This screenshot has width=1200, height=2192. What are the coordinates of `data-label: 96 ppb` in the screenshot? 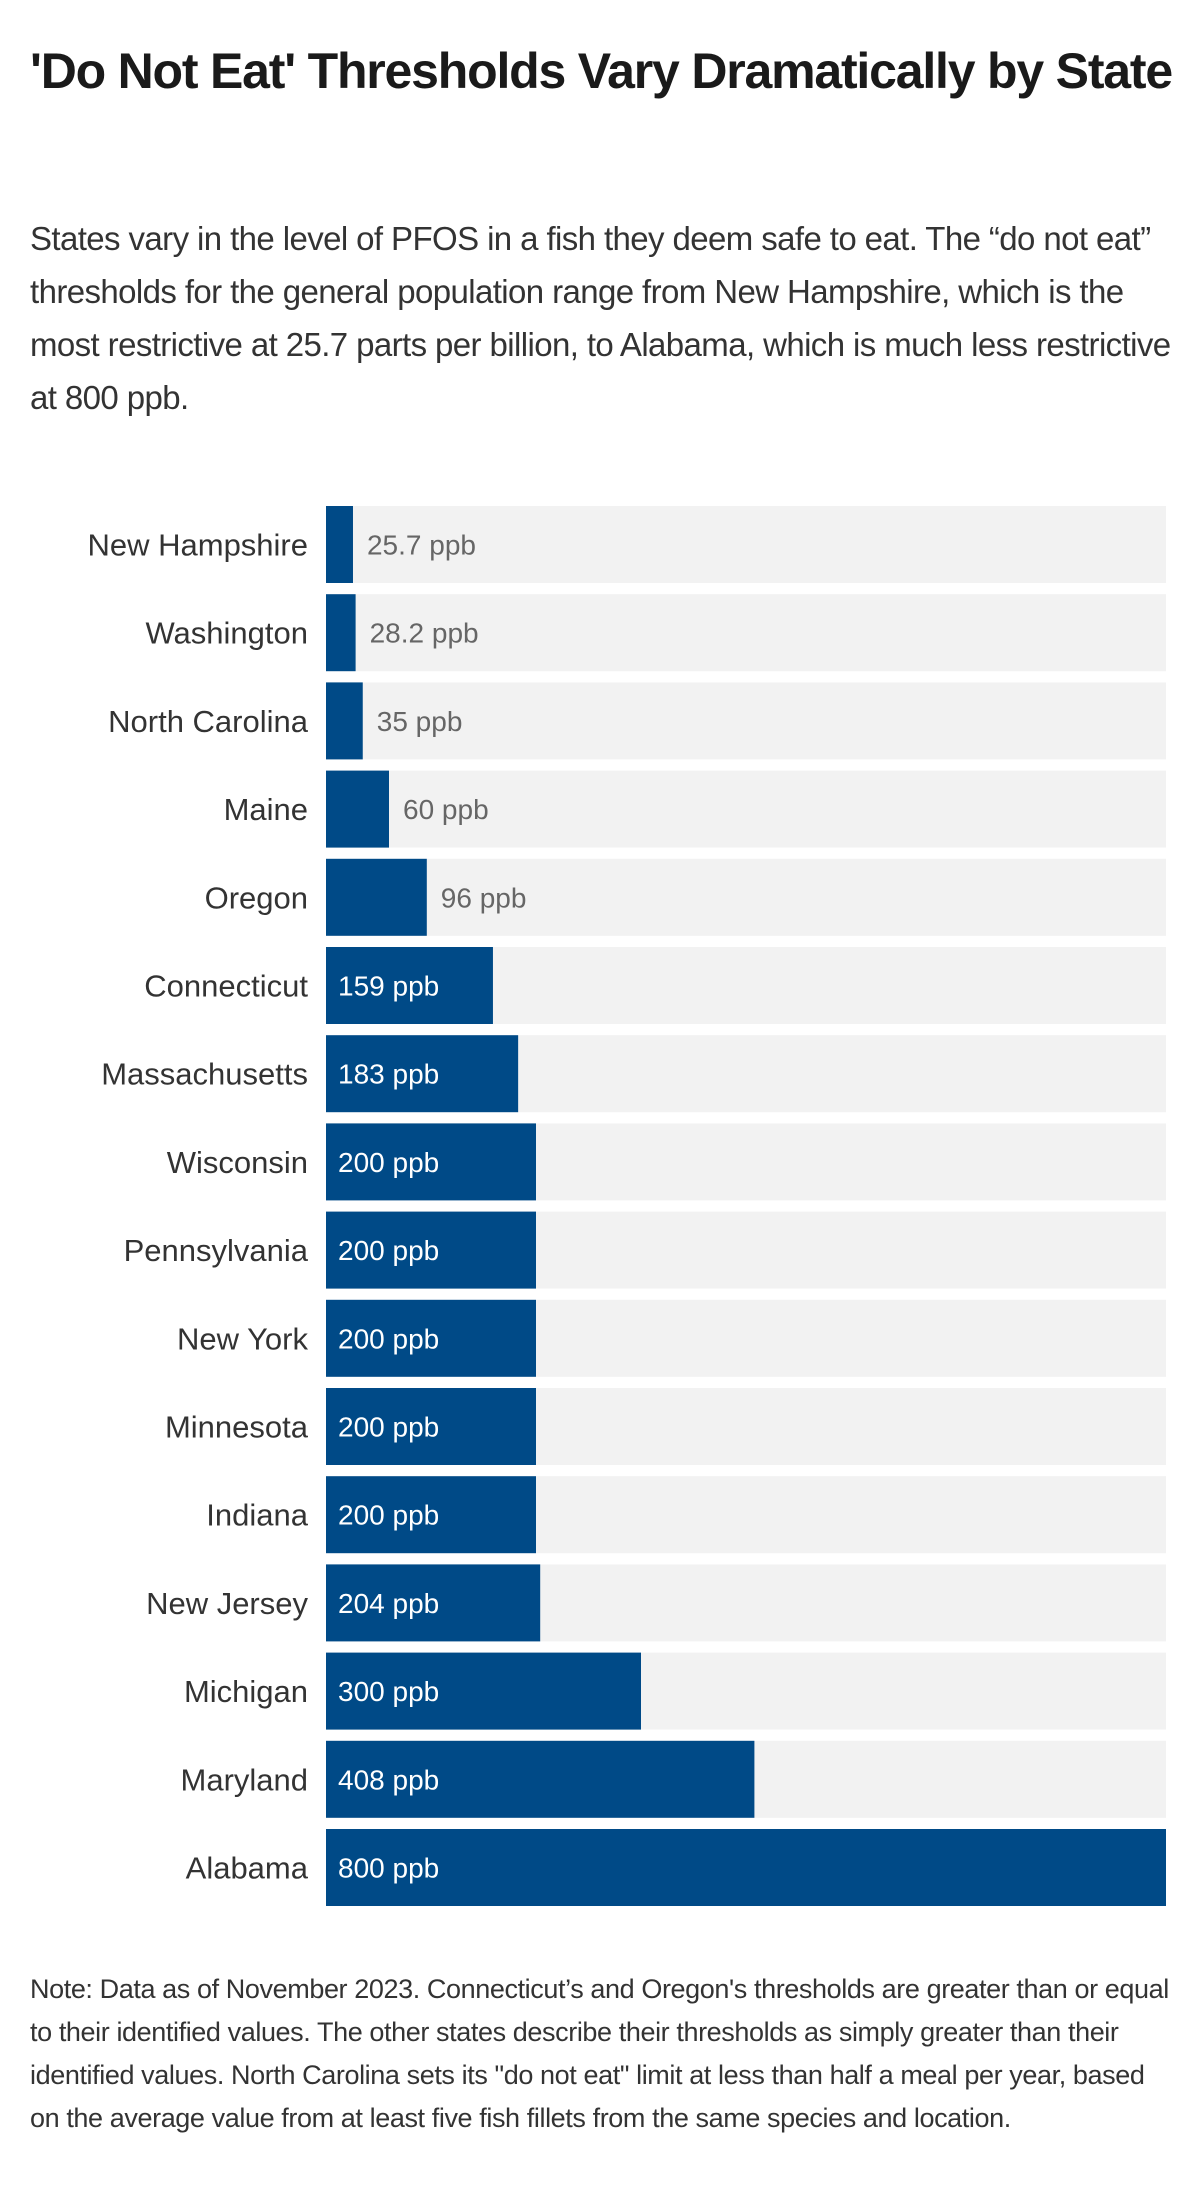 It's located at (484, 897).